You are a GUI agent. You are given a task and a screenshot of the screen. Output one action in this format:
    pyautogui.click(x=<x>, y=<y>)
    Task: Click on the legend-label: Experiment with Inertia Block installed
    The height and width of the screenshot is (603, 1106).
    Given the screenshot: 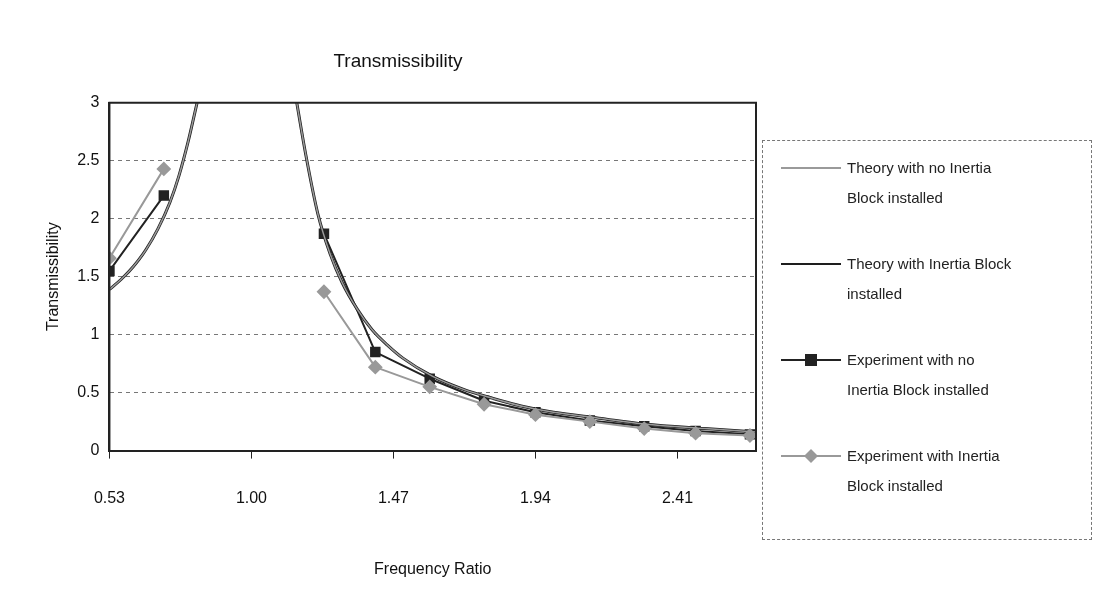 What is the action you would take?
    pyautogui.click(x=924, y=471)
    